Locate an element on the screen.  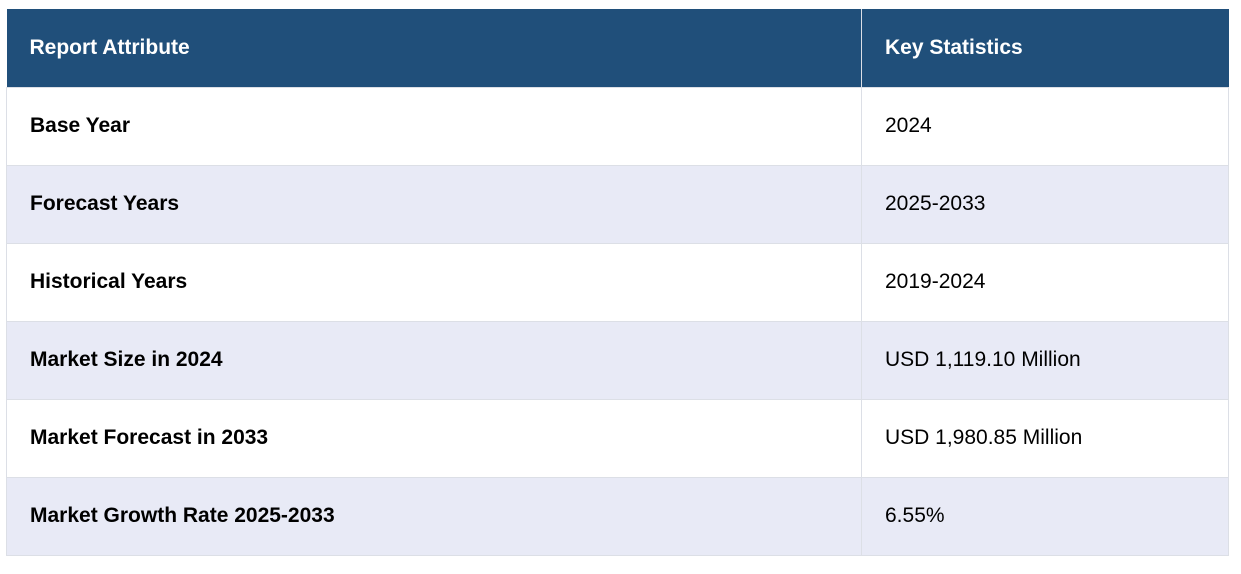
row-attribute: Market Growth Rate 2025-2033 is located at coordinates (434, 516).